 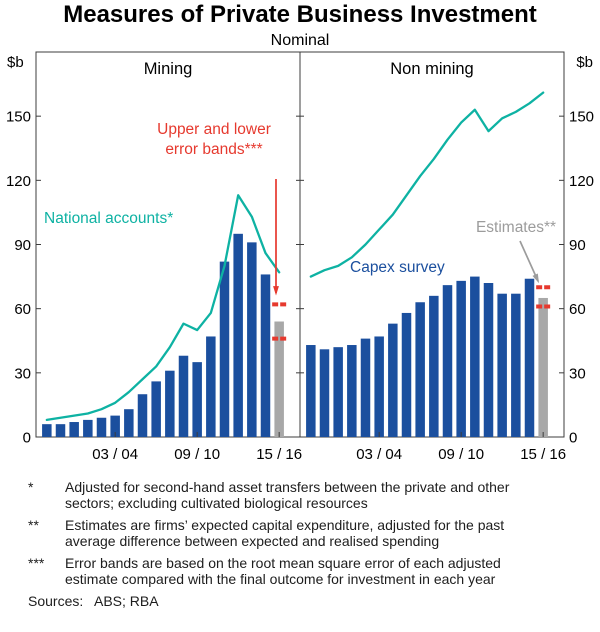 What do you see at coordinates (18, 117) in the screenshot?
I see `y-tick-label-left: 150` at bounding box center [18, 117].